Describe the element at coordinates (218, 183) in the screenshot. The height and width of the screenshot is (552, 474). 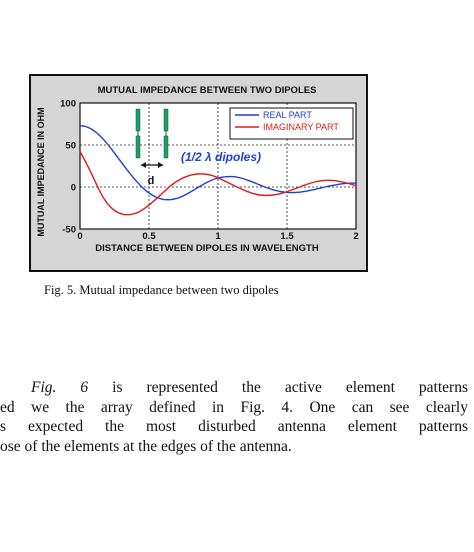
I see `imaginary-part-line` at that location.